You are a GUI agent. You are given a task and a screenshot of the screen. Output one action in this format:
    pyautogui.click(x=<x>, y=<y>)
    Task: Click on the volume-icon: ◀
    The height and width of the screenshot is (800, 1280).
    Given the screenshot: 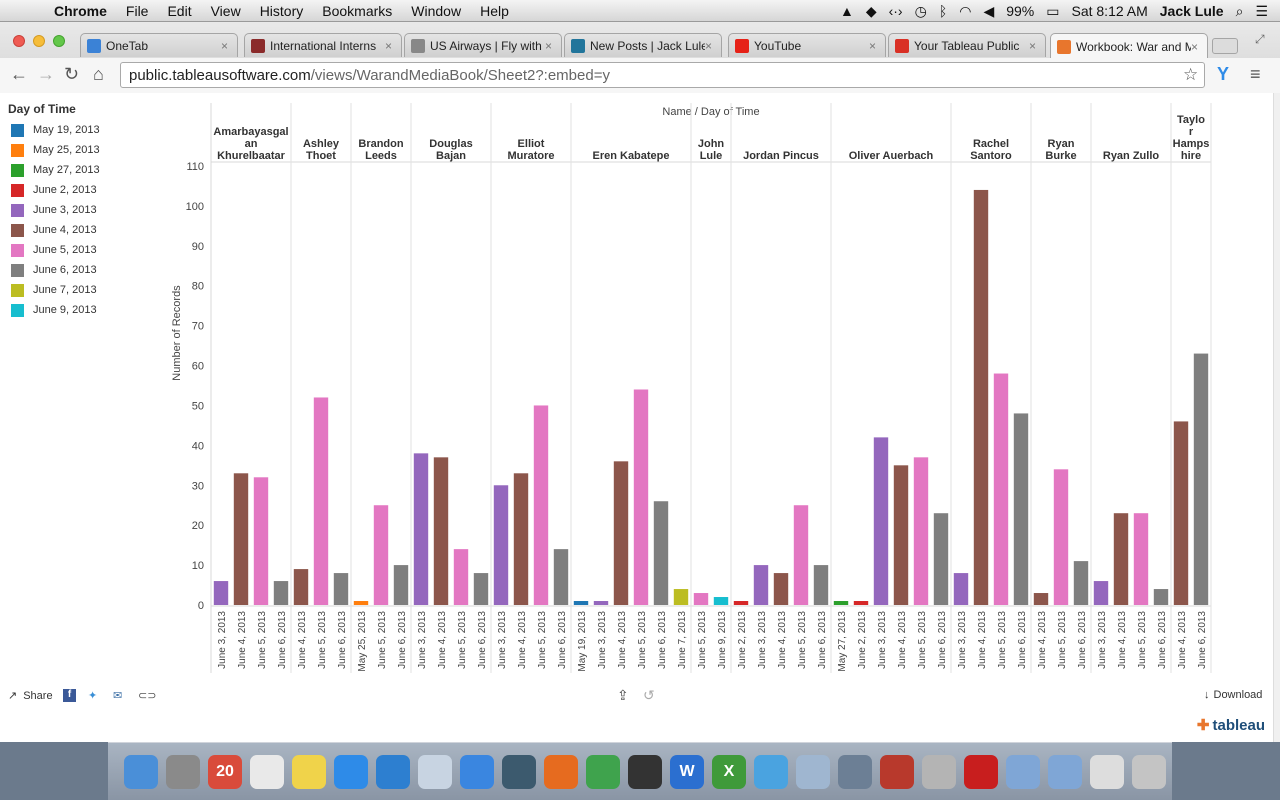 What is the action you would take?
    pyautogui.click(x=989, y=10)
    